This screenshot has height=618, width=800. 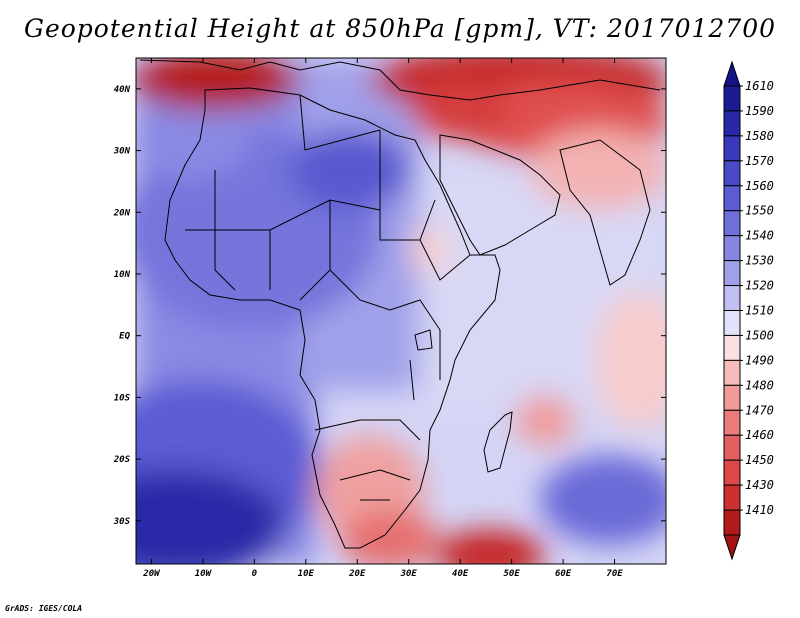 What do you see at coordinates (124, 337) in the screenshot?
I see `lat-tick-label: EQ` at bounding box center [124, 337].